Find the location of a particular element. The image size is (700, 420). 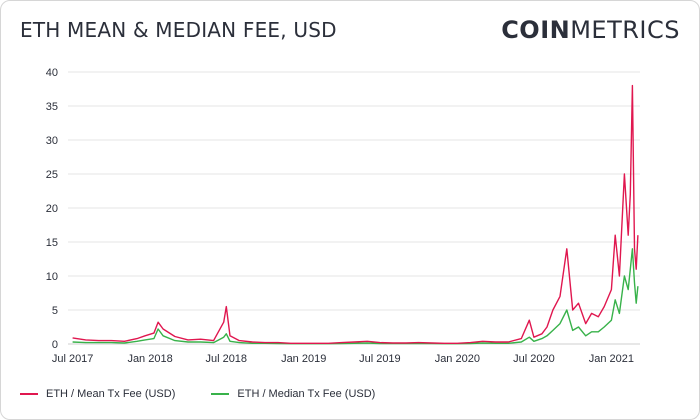

legend-item-median: ETH / Median Tx Fee (USD) is located at coordinates (293, 394).